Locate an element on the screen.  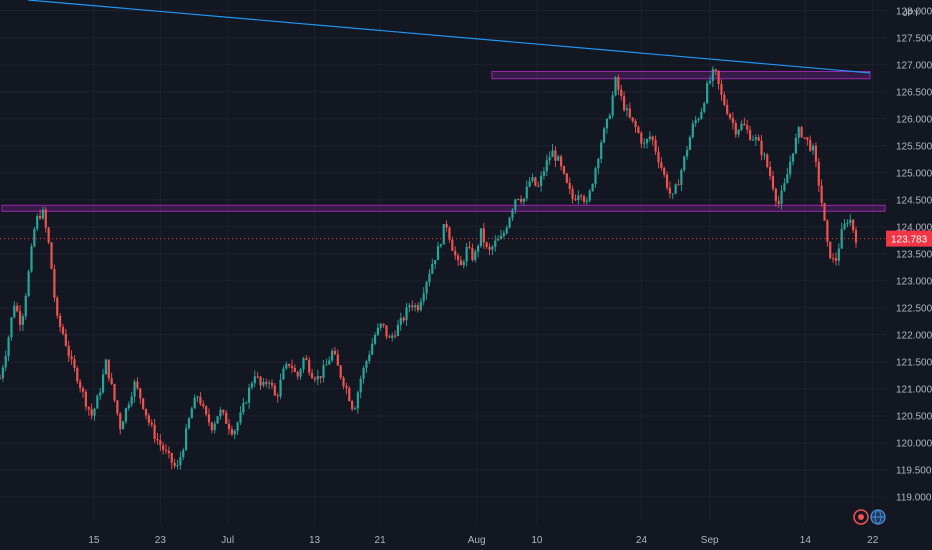
price-tick-label: 119.000 is located at coordinates (914, 497).